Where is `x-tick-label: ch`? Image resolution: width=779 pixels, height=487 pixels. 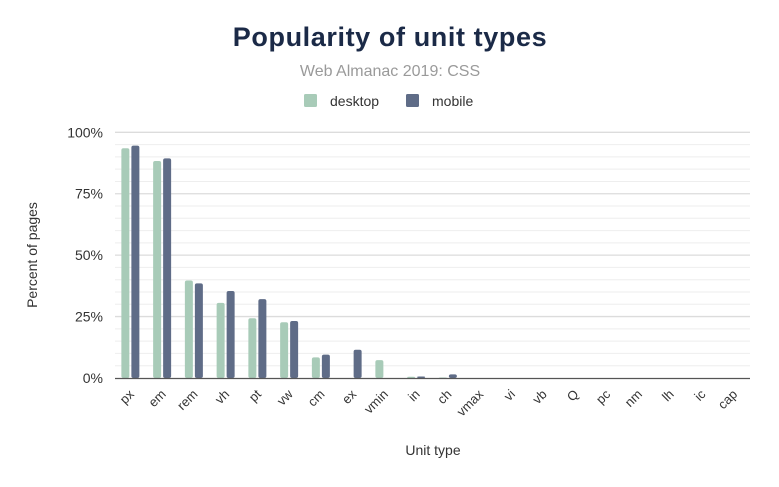 x-tick-label: ch is located at coordinates (444, 397).